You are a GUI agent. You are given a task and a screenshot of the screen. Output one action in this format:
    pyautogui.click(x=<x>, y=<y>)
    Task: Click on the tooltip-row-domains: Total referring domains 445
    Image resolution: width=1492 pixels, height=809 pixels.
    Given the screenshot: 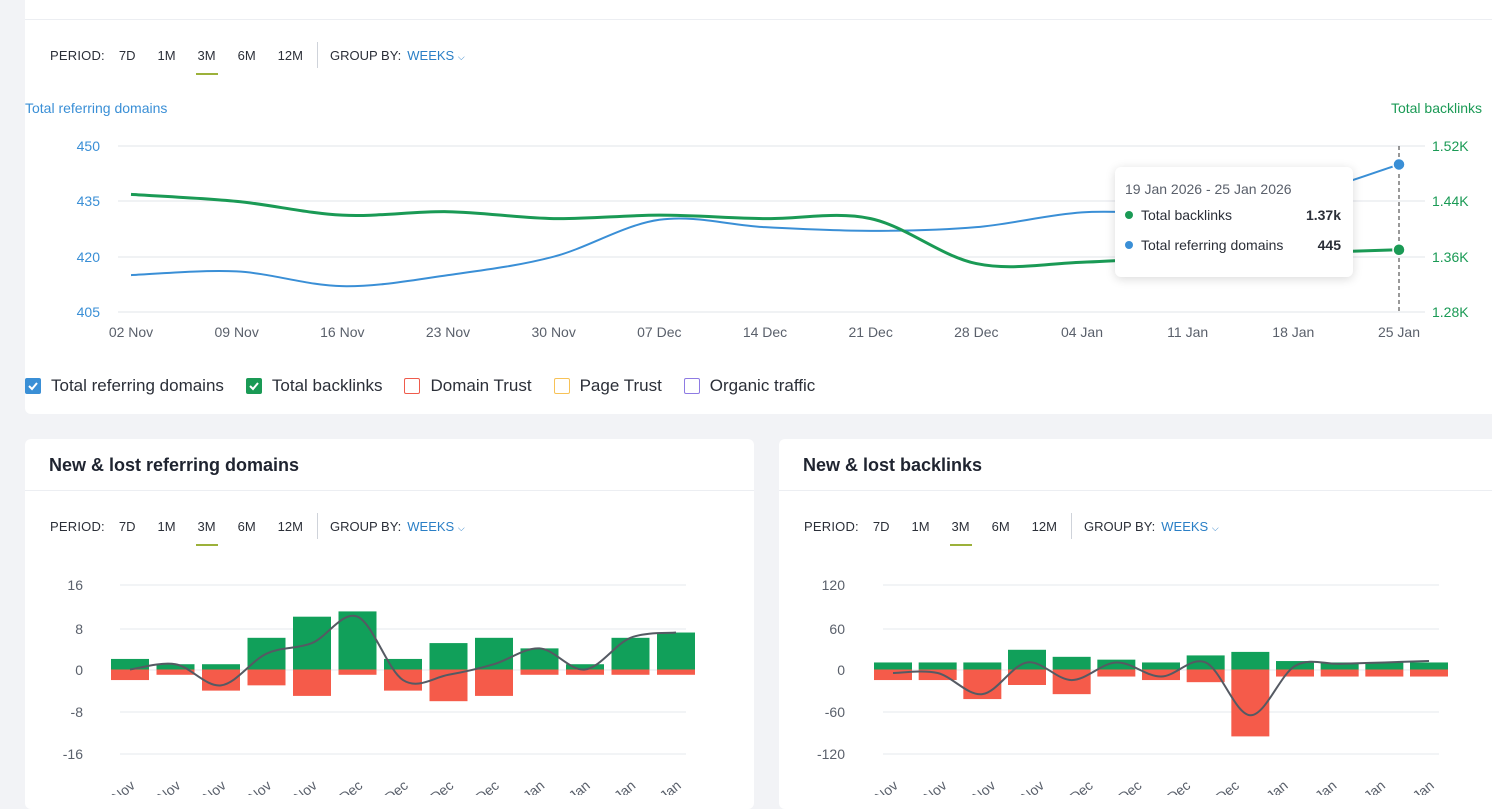 What is the action you would take?
    pyautogui.click(x=1233, y=245)
    